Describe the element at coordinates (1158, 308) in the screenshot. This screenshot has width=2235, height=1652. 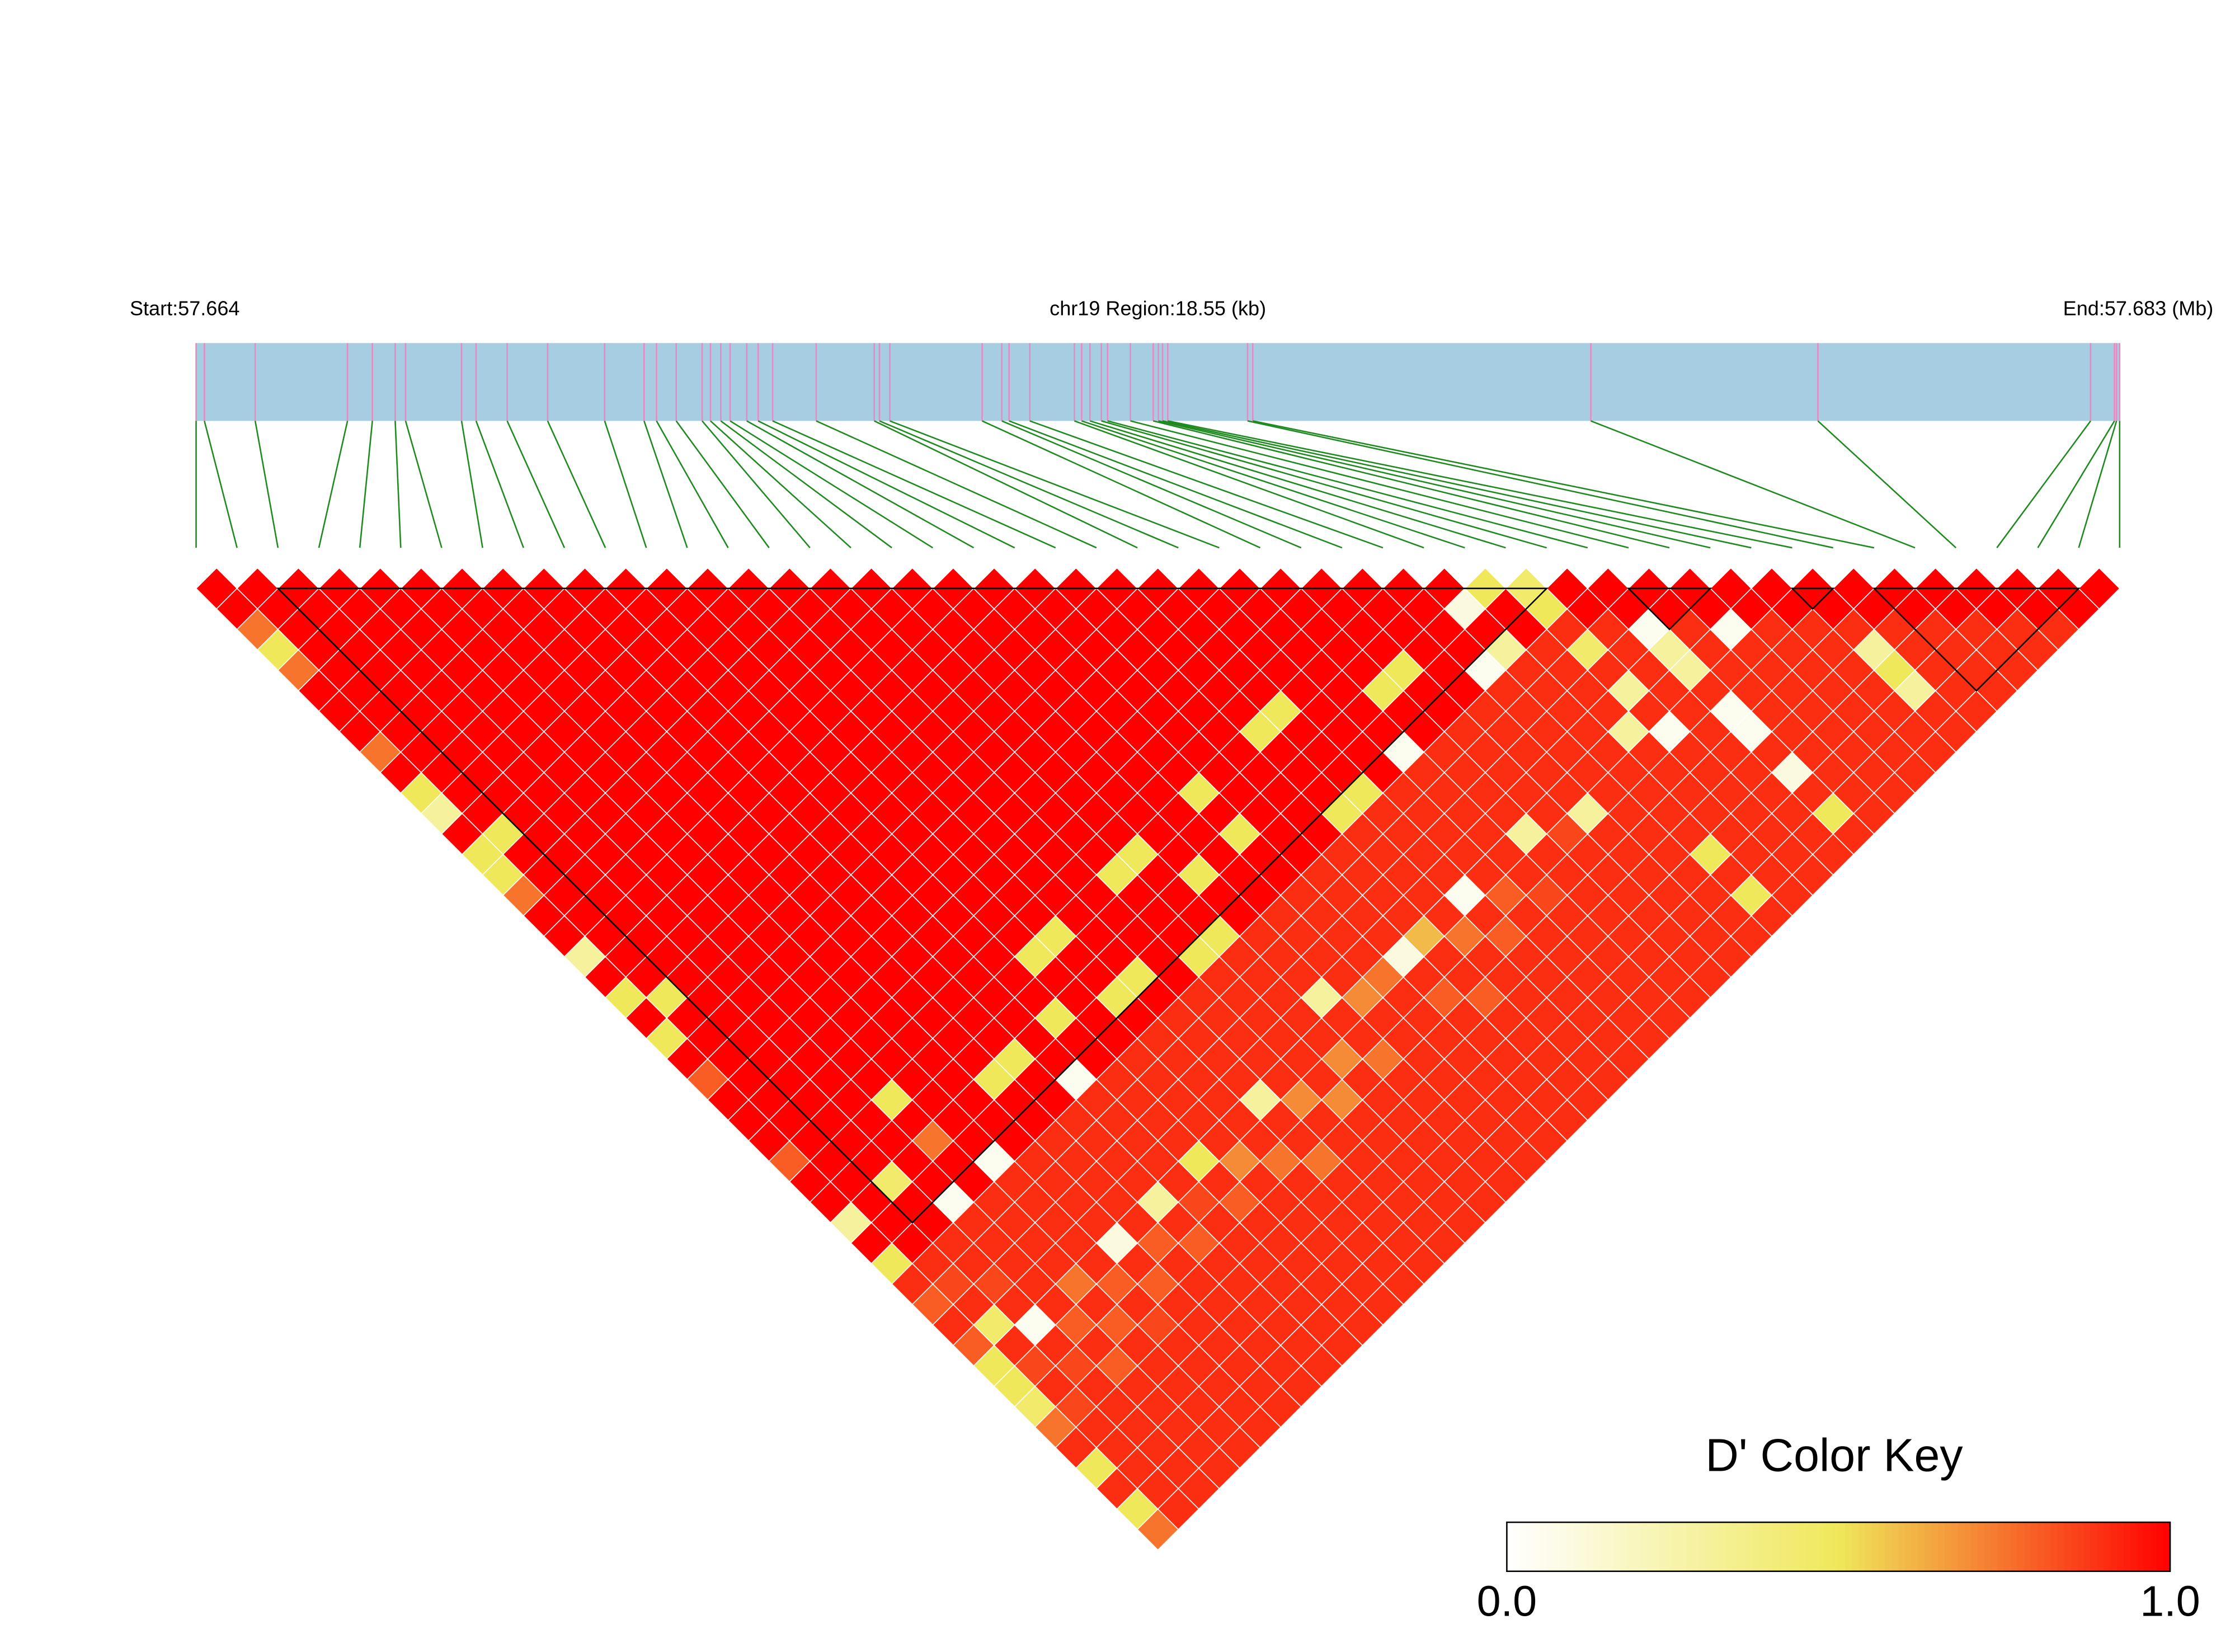
I see `region-label: chr19 Region:18.55 (kb)` at that location.